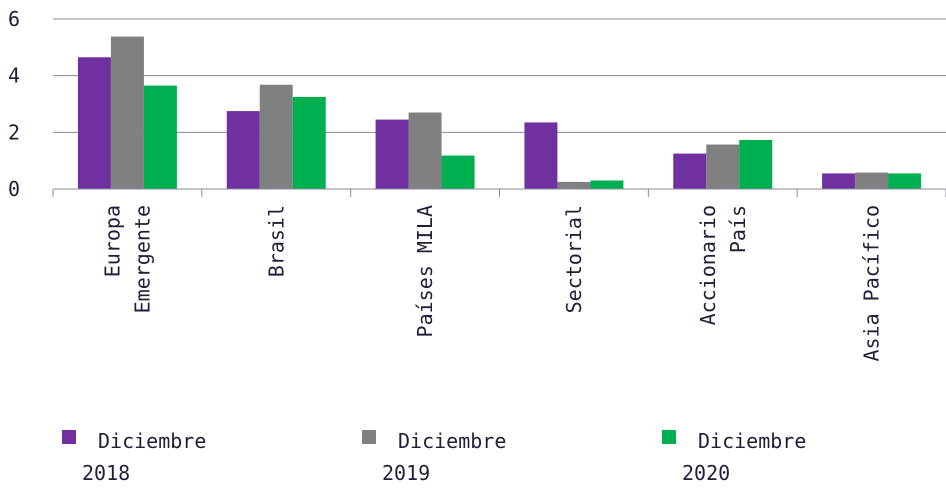 The image size is (946, 489). I want to click on x-tick-label-group: Asia Pacífico, so click(872, 283).